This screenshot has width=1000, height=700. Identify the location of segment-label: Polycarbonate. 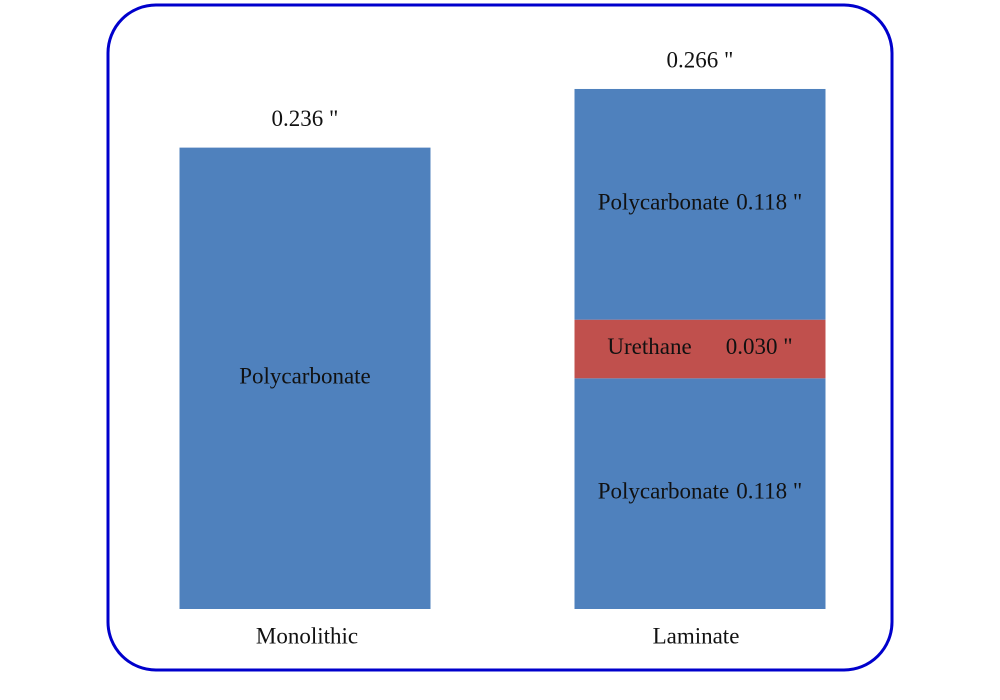
(305, 376).